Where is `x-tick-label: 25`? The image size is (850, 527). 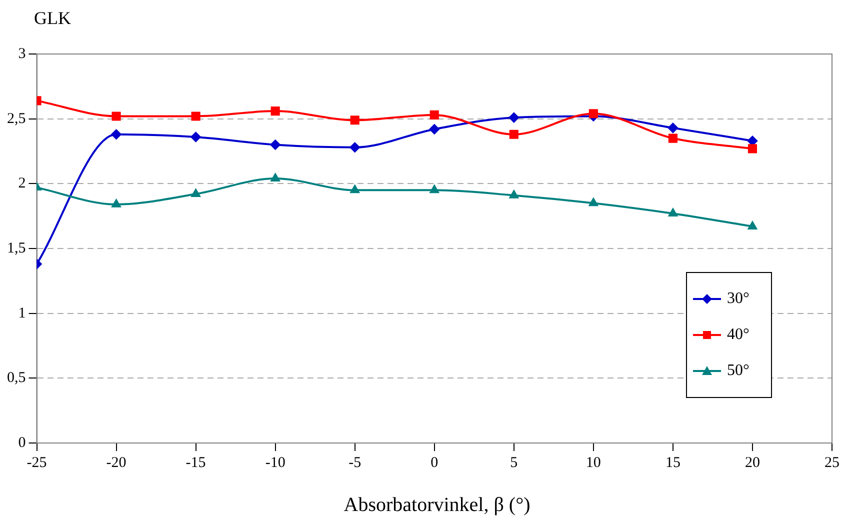
x-tick-label: 25 is located at coordinates (832, 462).